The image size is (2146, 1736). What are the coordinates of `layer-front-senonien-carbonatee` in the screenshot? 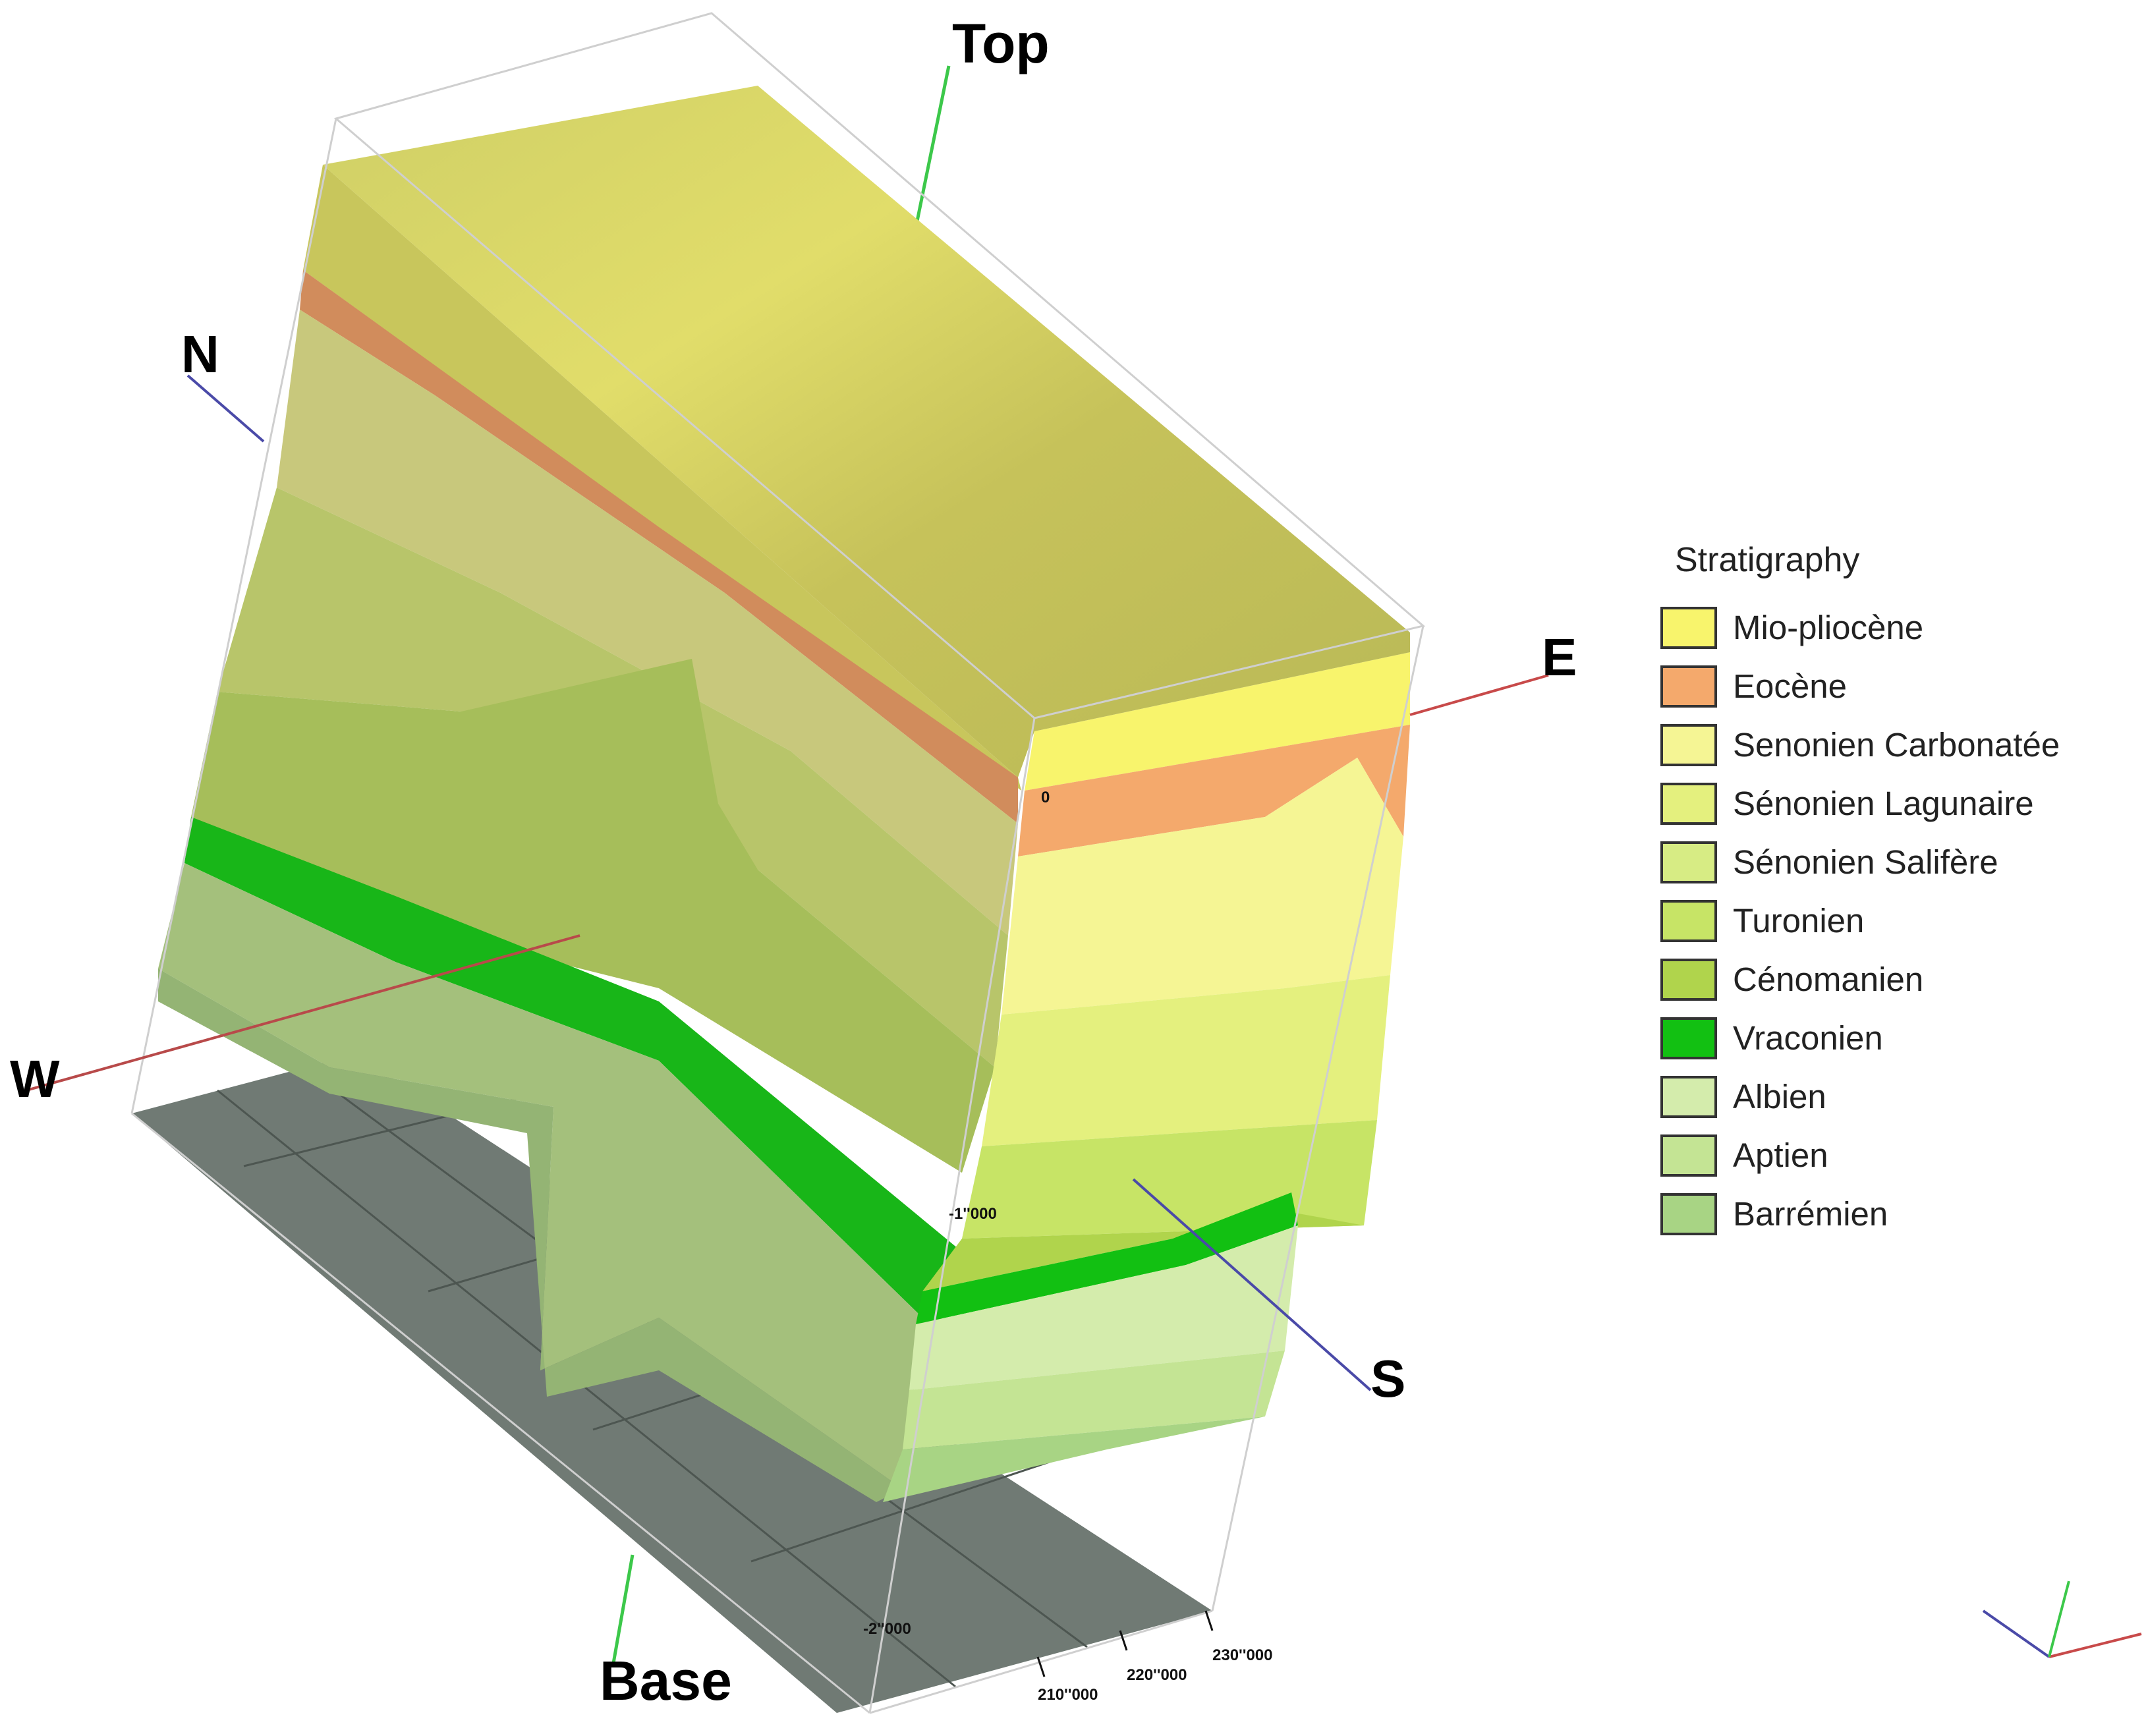 It's located at (1202, 886).